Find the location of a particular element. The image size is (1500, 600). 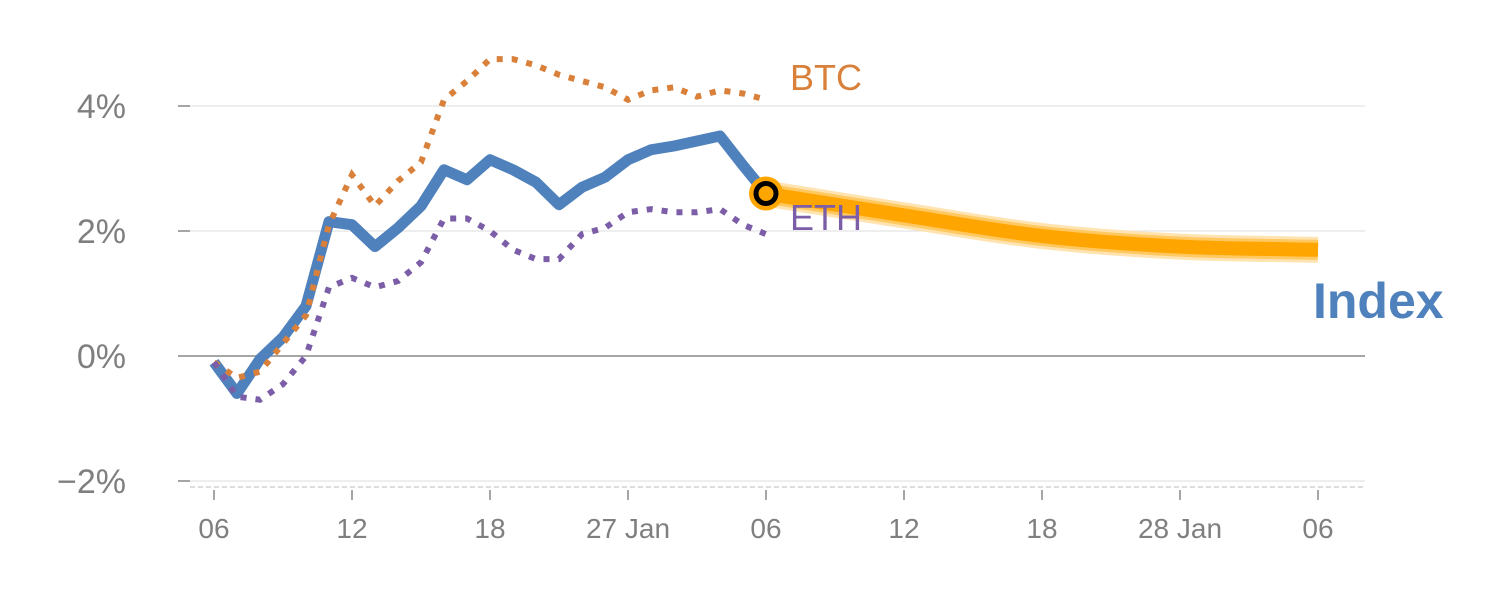

eth-label: ETH is located at coordinates (826, 217).